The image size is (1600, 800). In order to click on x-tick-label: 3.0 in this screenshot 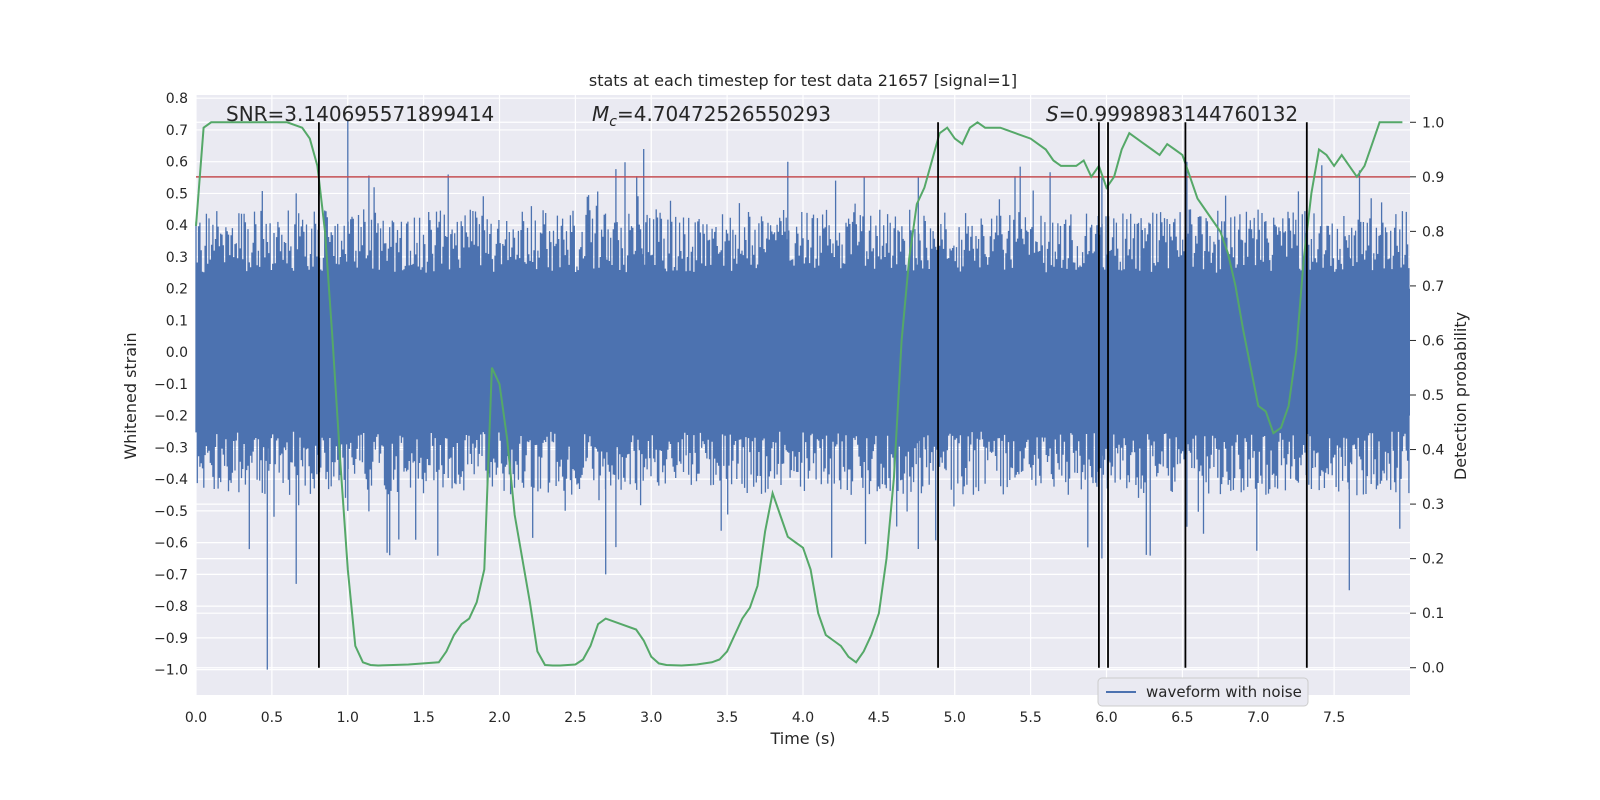, I will do `click(651, 718)`.